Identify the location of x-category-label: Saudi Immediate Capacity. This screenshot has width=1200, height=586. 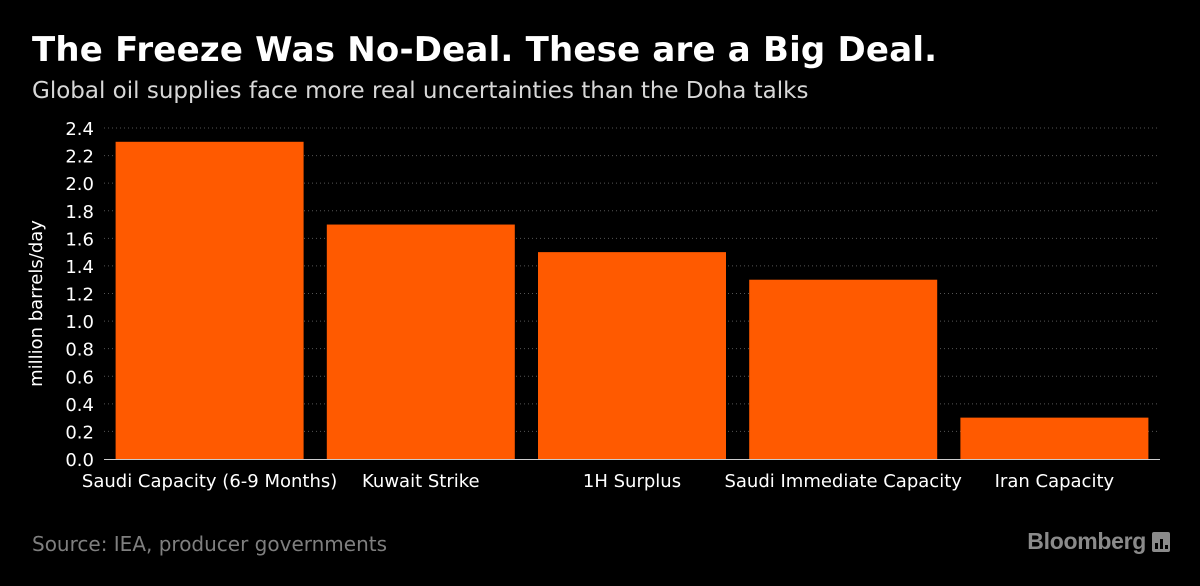
(843, 481).